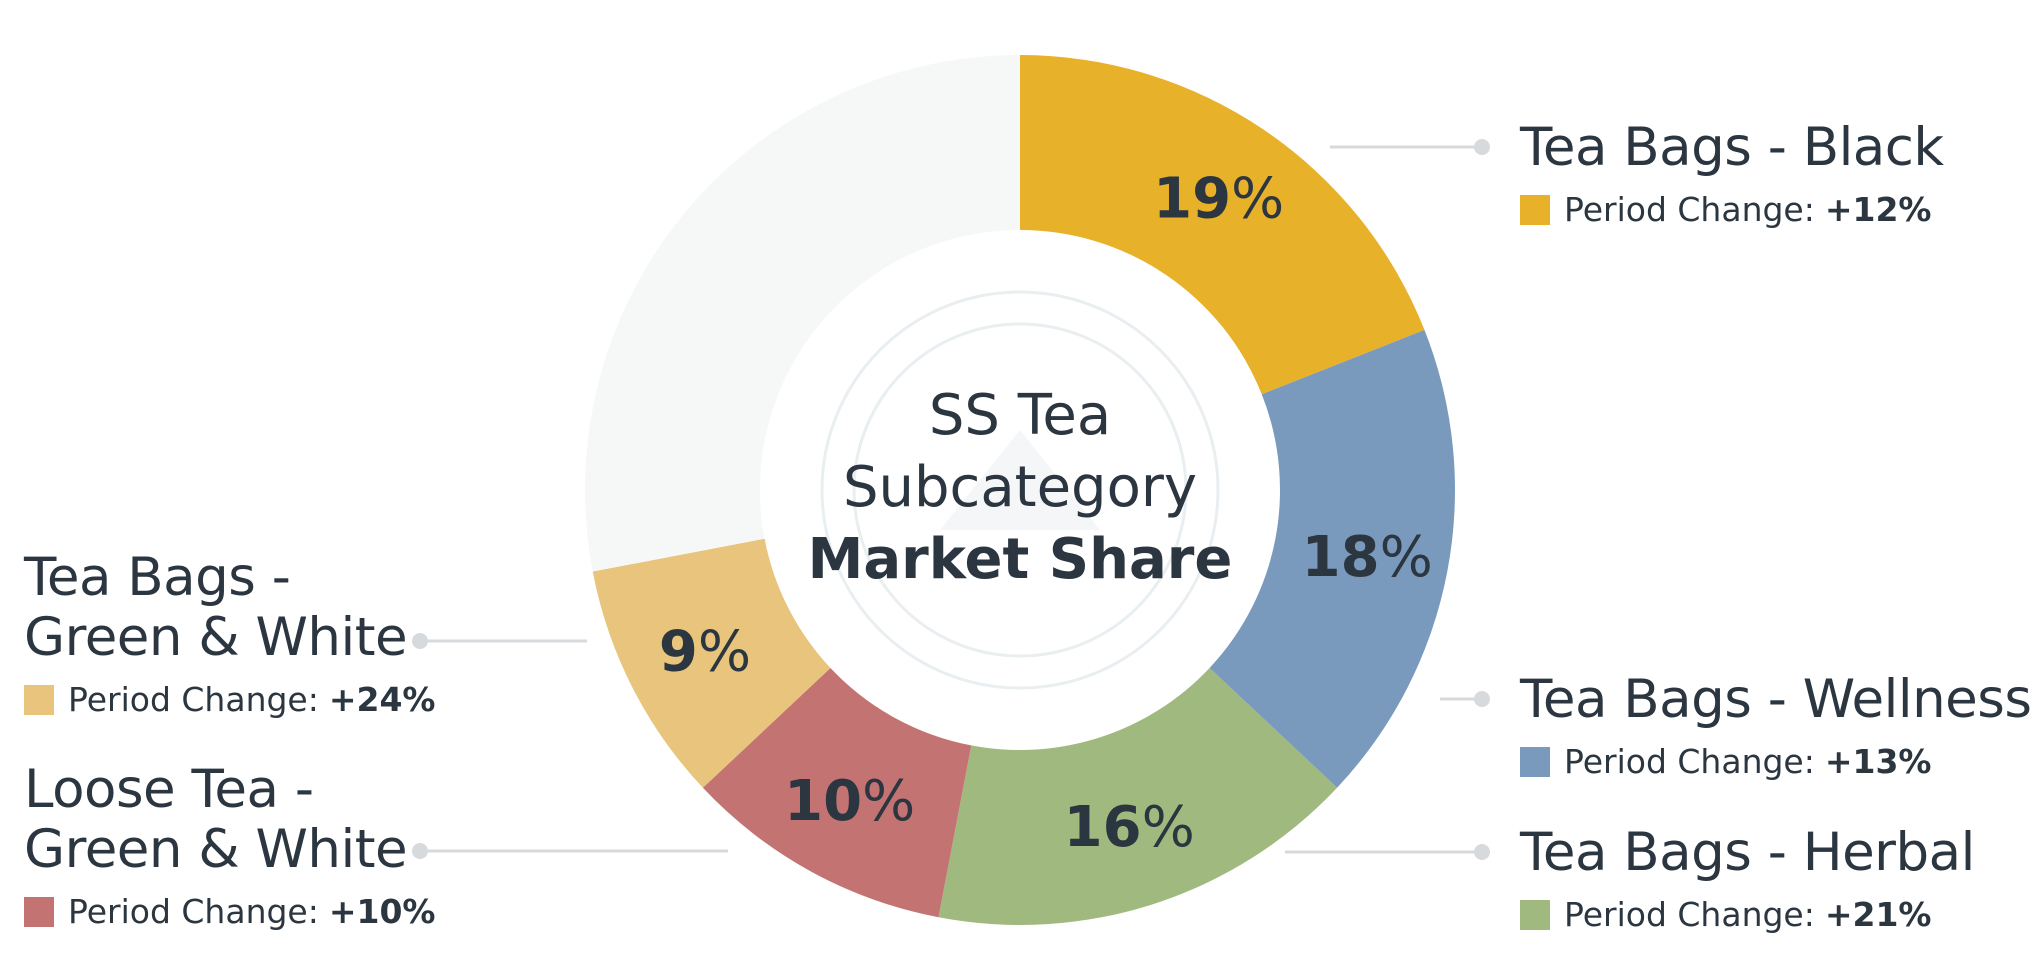  Describe the element at coordinates (849, 801) in the screenshot. I see `slice-value-label: 10%` at that location.